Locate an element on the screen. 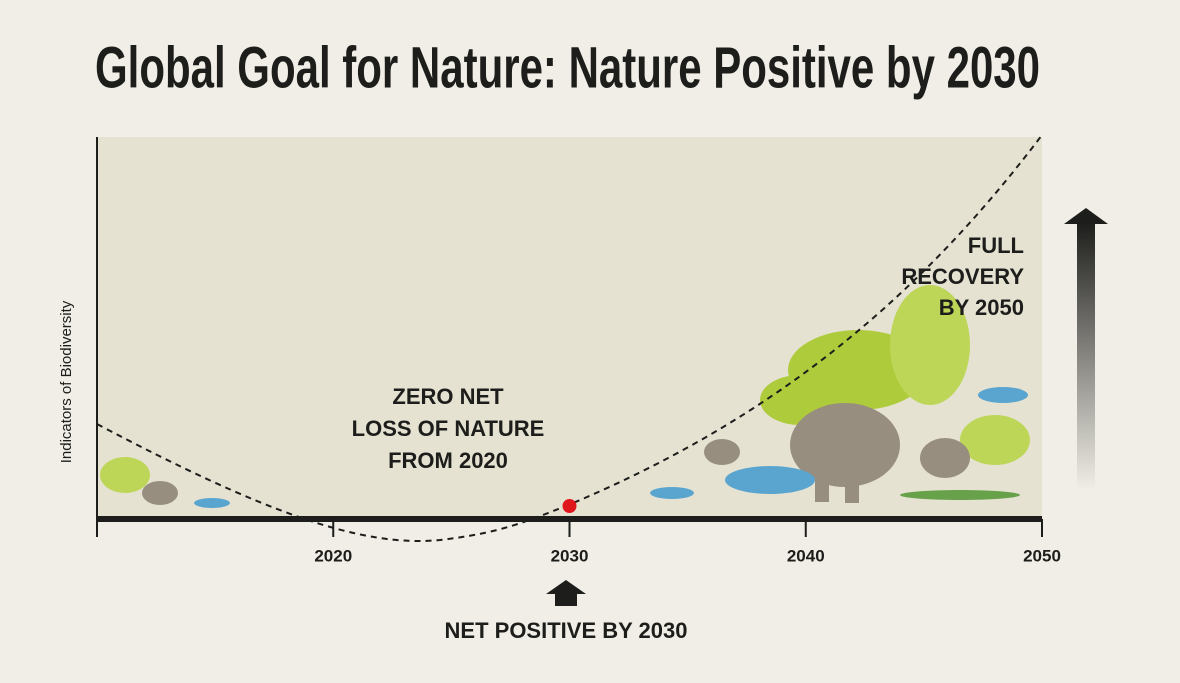 This screenshot has height=683, width=1180. x-tick-label: 2050 is located at coordinates (1042, 555).